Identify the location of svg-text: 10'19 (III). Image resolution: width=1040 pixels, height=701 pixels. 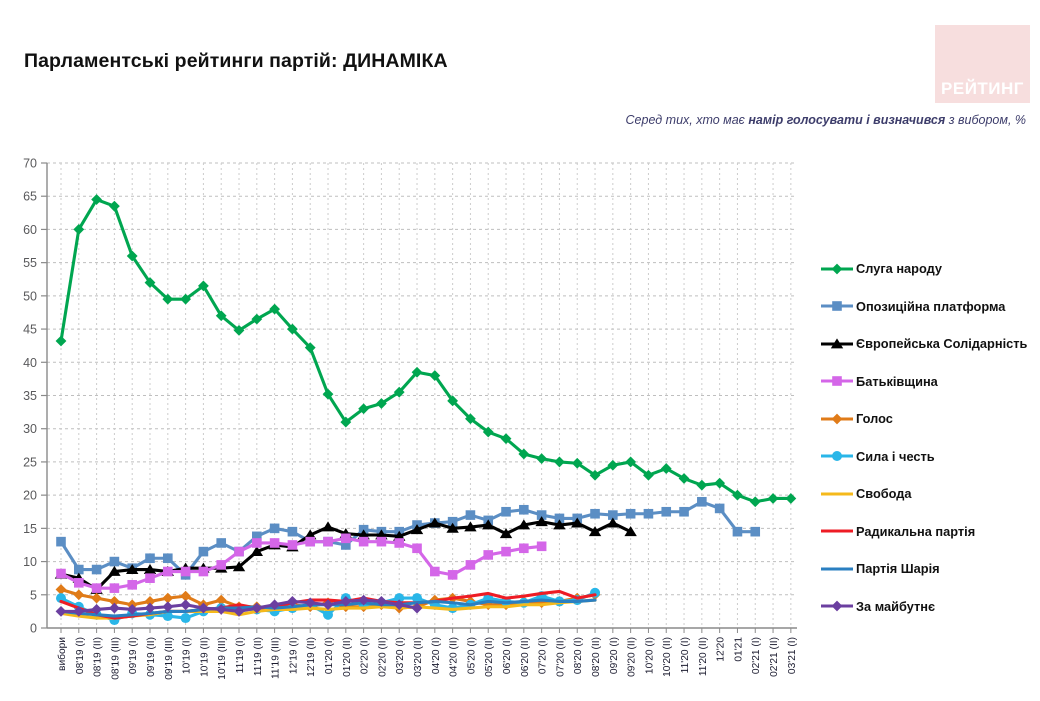
(222, 658).